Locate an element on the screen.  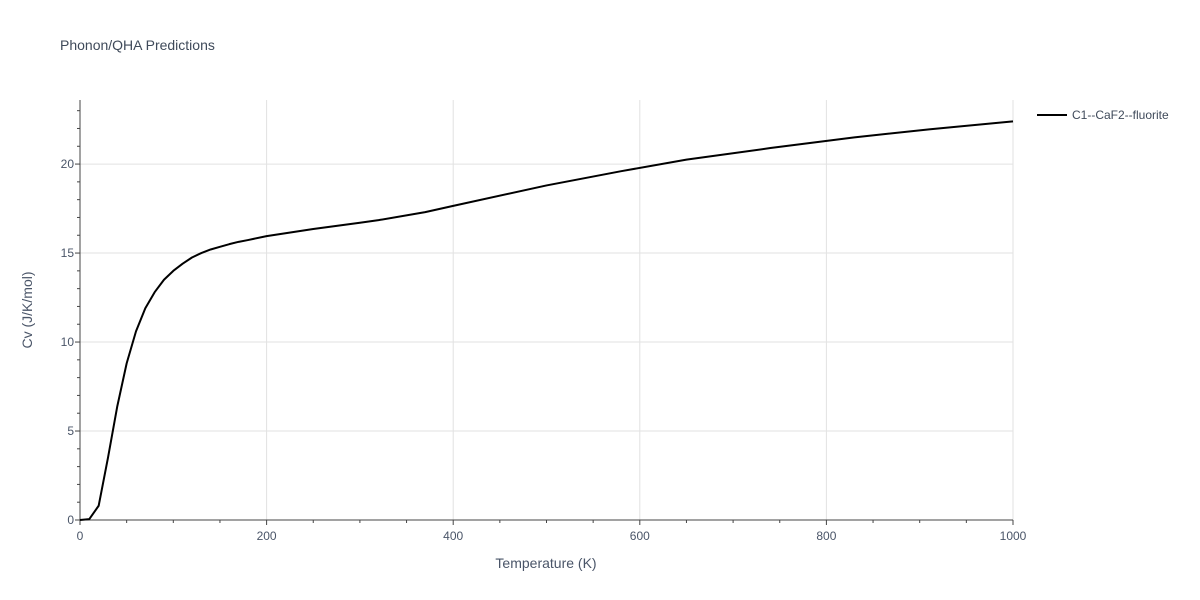
x-tick-label: 600 is located at coordinates (640, 536).